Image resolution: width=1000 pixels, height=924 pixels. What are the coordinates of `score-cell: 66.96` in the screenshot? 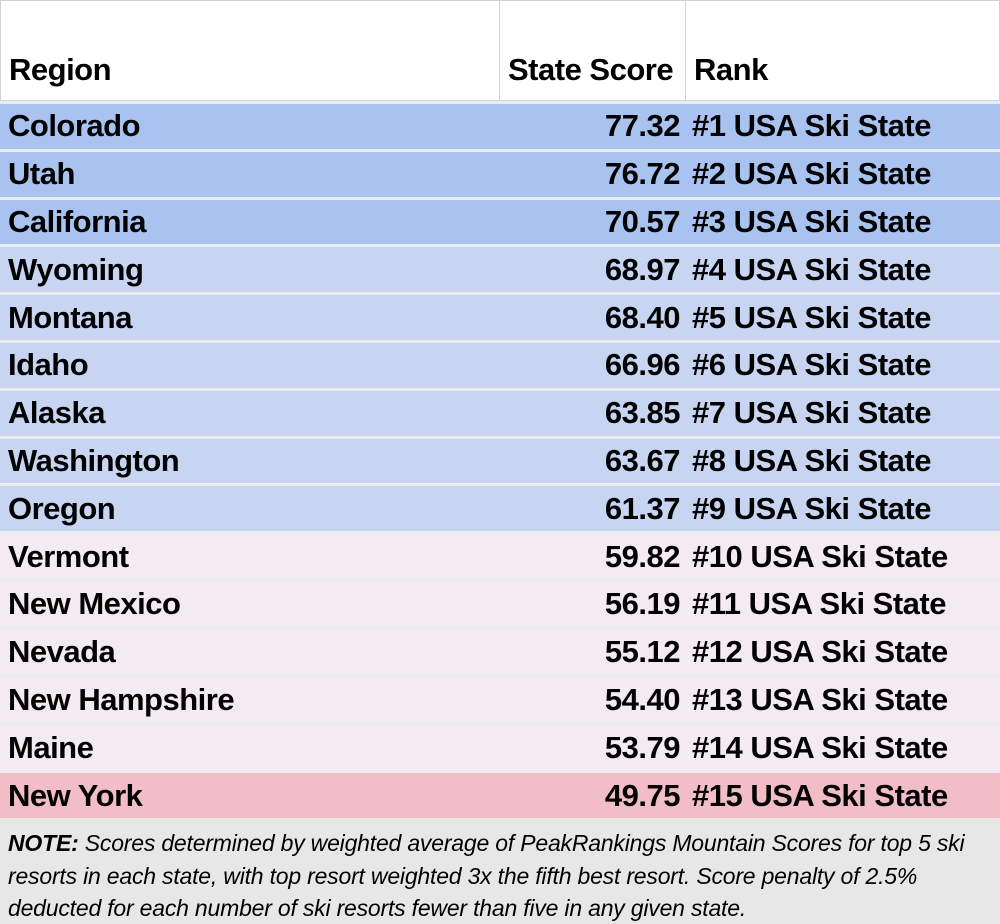 It's located at (642, 365).